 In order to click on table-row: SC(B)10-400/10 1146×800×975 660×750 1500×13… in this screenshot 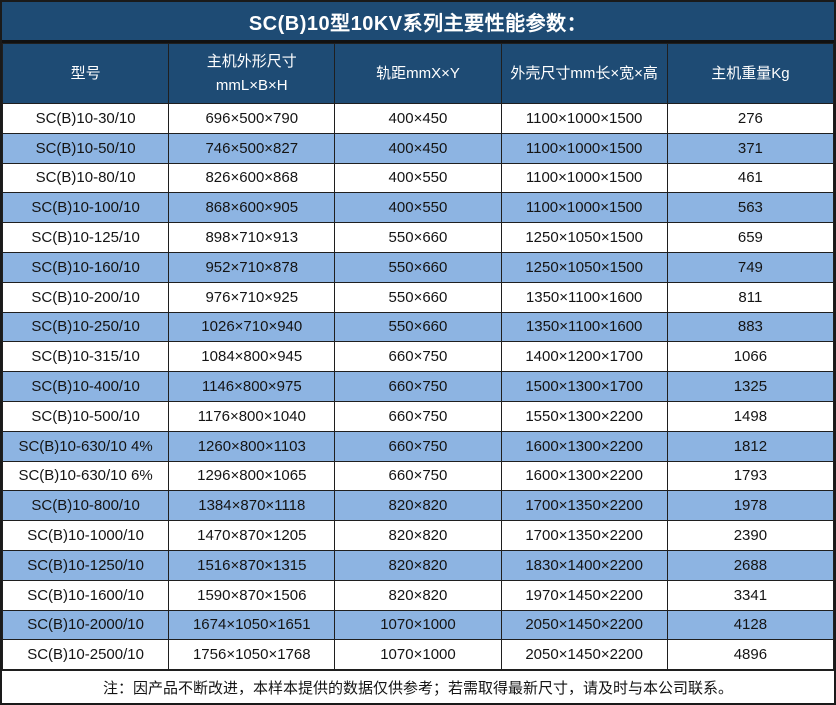, I will do `click(418, 386)`.